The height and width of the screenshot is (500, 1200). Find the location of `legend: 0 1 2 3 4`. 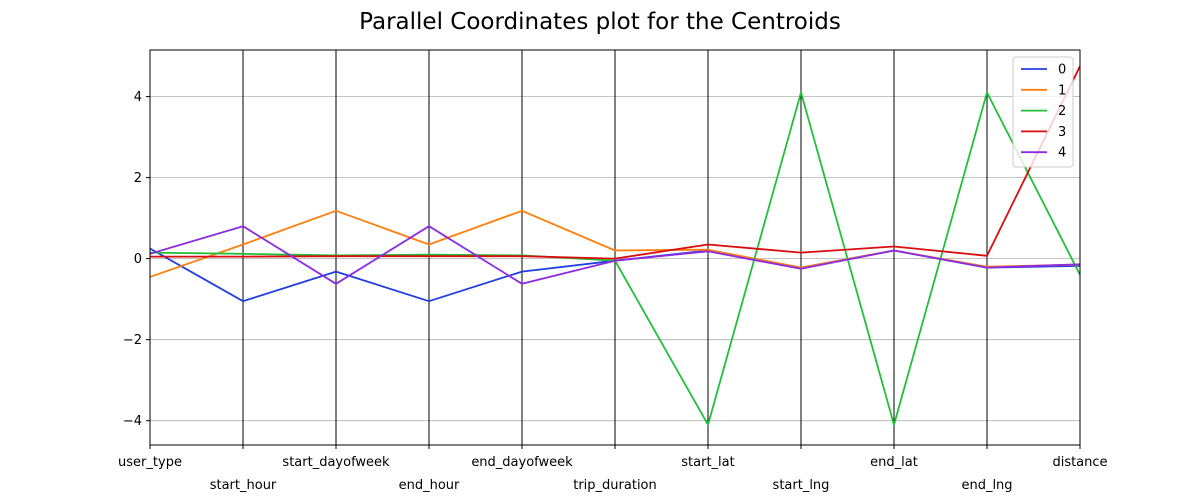

legend: 0 1 2 3 4 is located at coordinates (1043, 112).